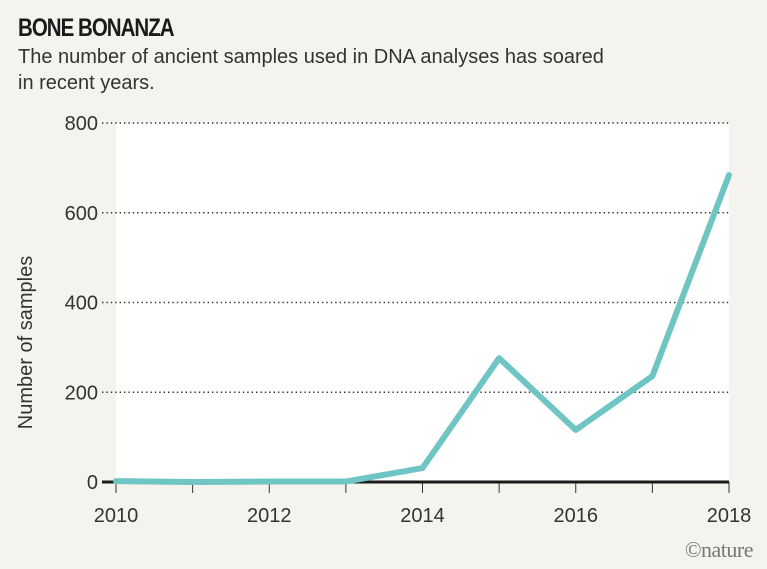  Describe the element at coordinates (81, 124) in the screenshot. I see `y-tick-label: 800` at that location.